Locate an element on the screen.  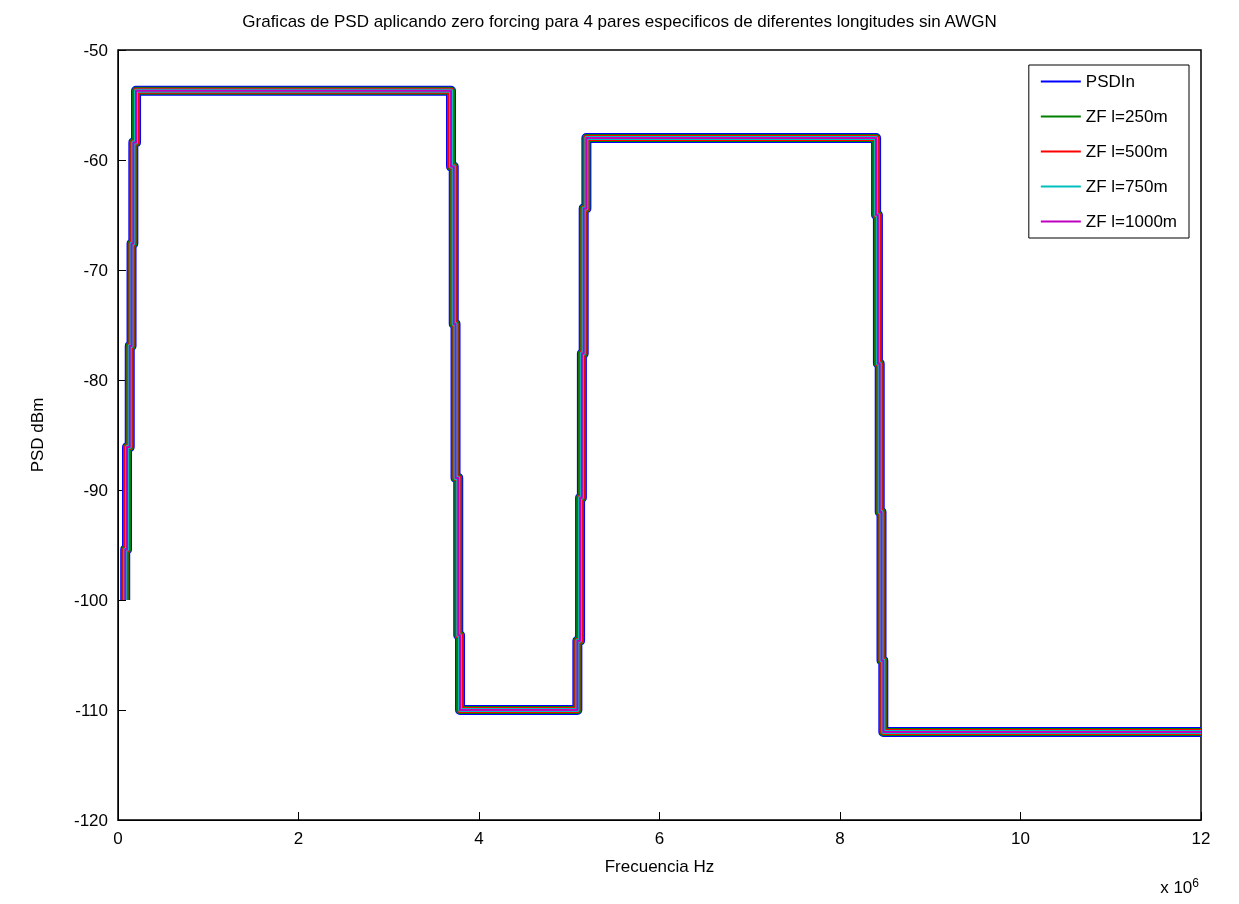
x-axis-title: Frecuencia Hz is located at coordinates (659, 866).